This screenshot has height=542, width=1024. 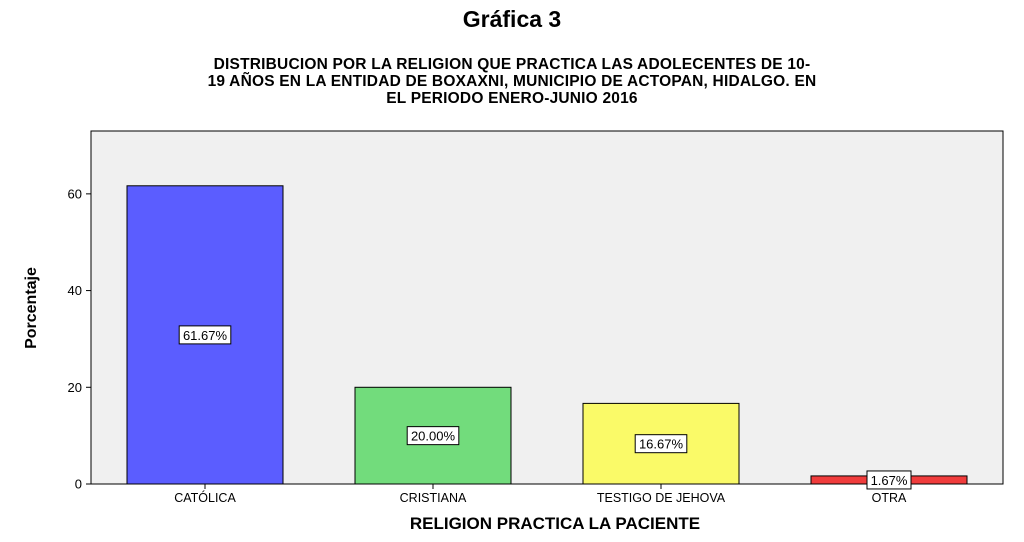 What do you see at coordinates (75, 290) in the screenshot?
I see `y-tick-label: 40` at bounding box center [75, 290].